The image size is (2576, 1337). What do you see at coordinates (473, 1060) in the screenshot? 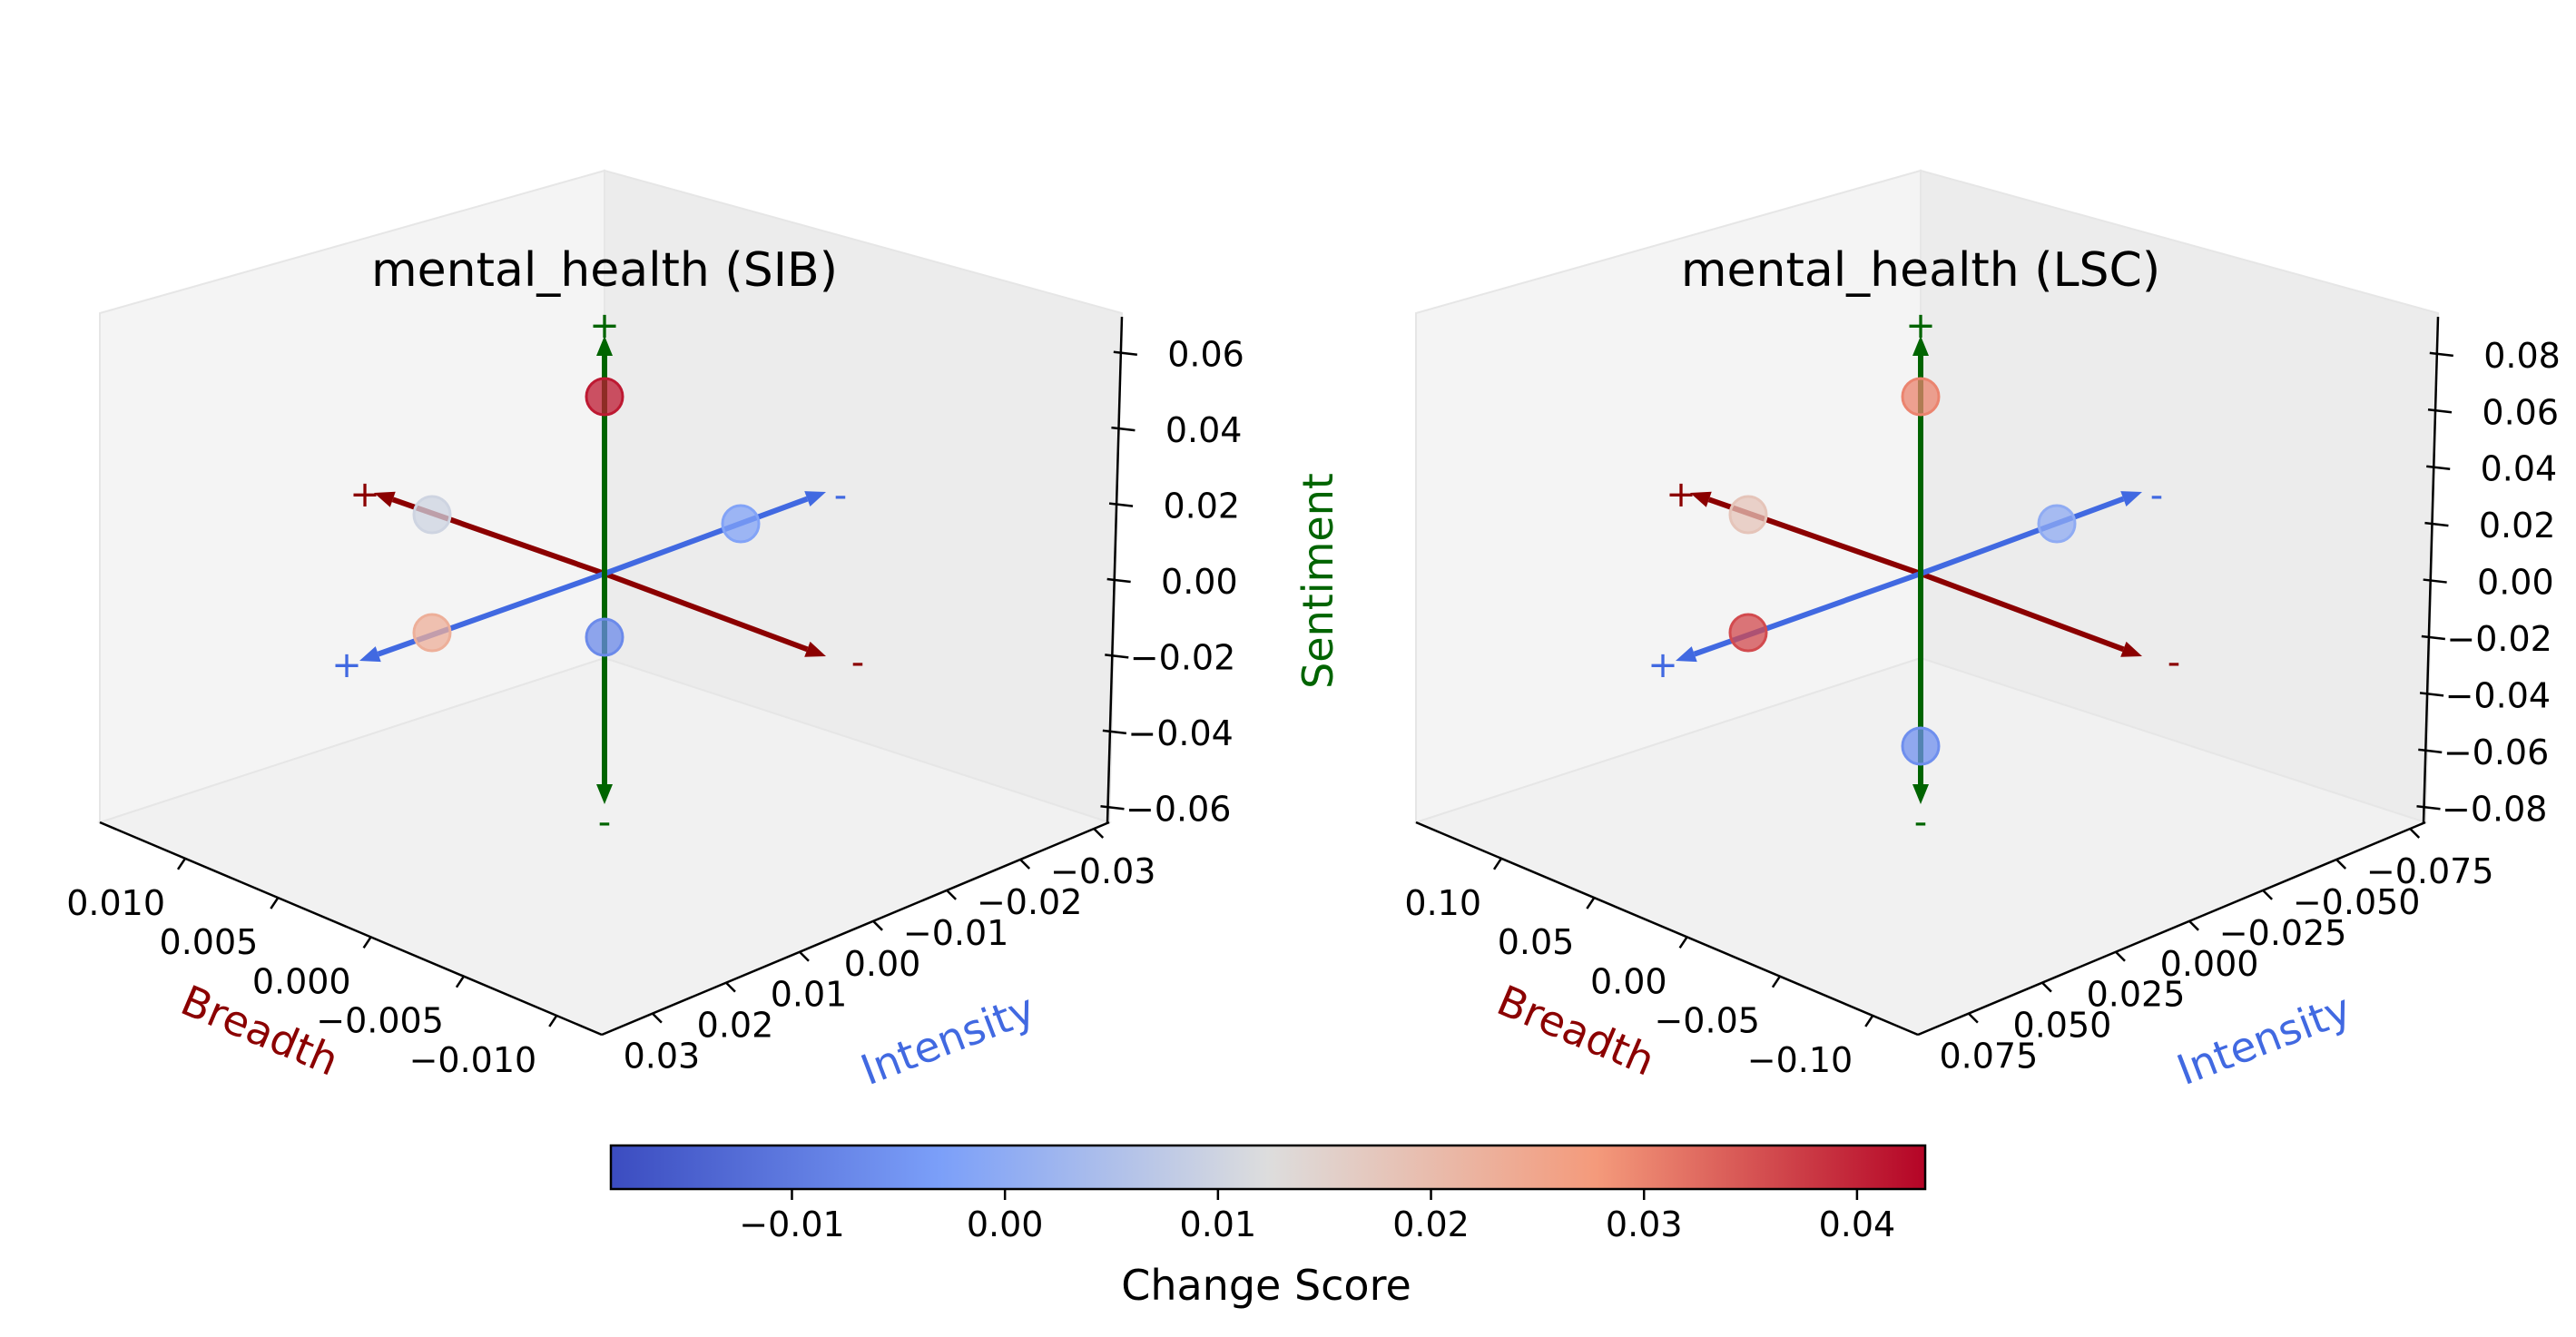
I see `breadth-tick-label: −0.010` at bounding box center [473, 1060].